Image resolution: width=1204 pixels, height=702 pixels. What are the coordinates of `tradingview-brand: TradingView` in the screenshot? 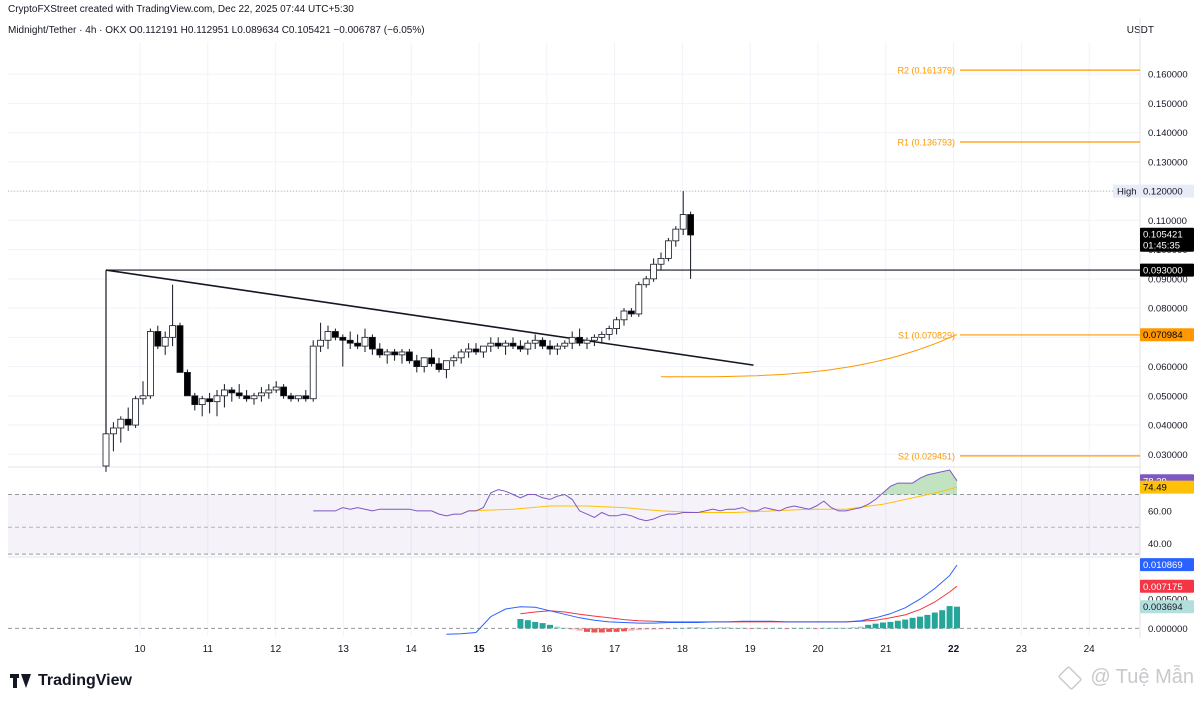 It's located at (71, 681).